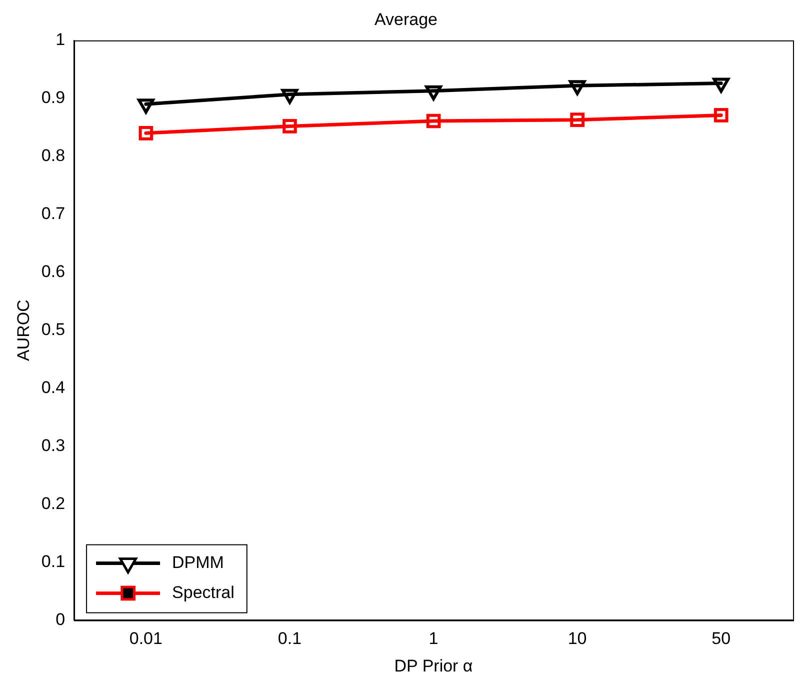 The image size is (804, 685). What do you see at coordinates (53, 445) in the screenshot?
I see `y-tick-label: 0.3` at bounding box center [53, 445].